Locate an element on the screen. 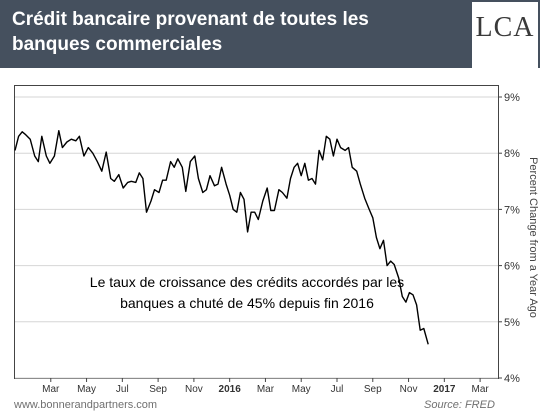 Image resolution: width=540 pixels, height=415 pixels. y-tick-label: 9% is located at coordinates (512, 98).